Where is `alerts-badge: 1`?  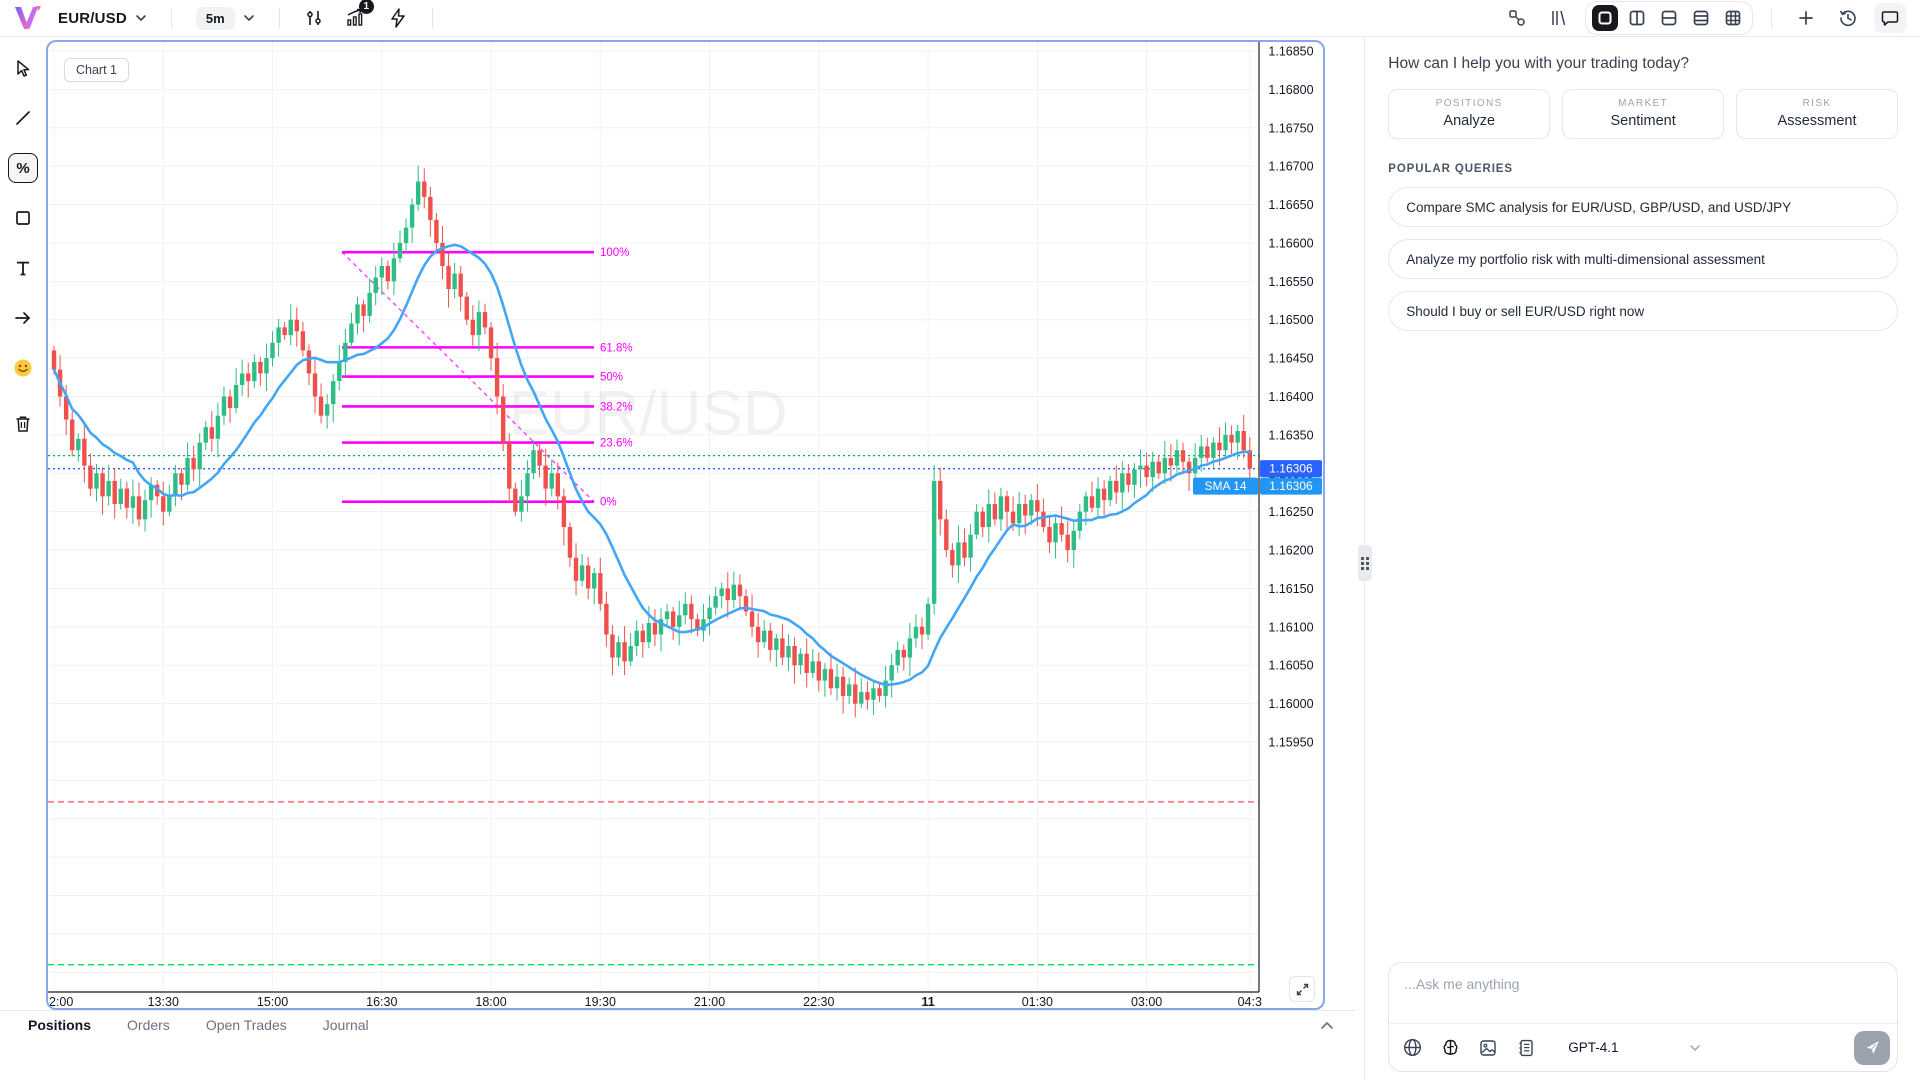
alerts-badge: 1 is located at coordinates (366, 7).